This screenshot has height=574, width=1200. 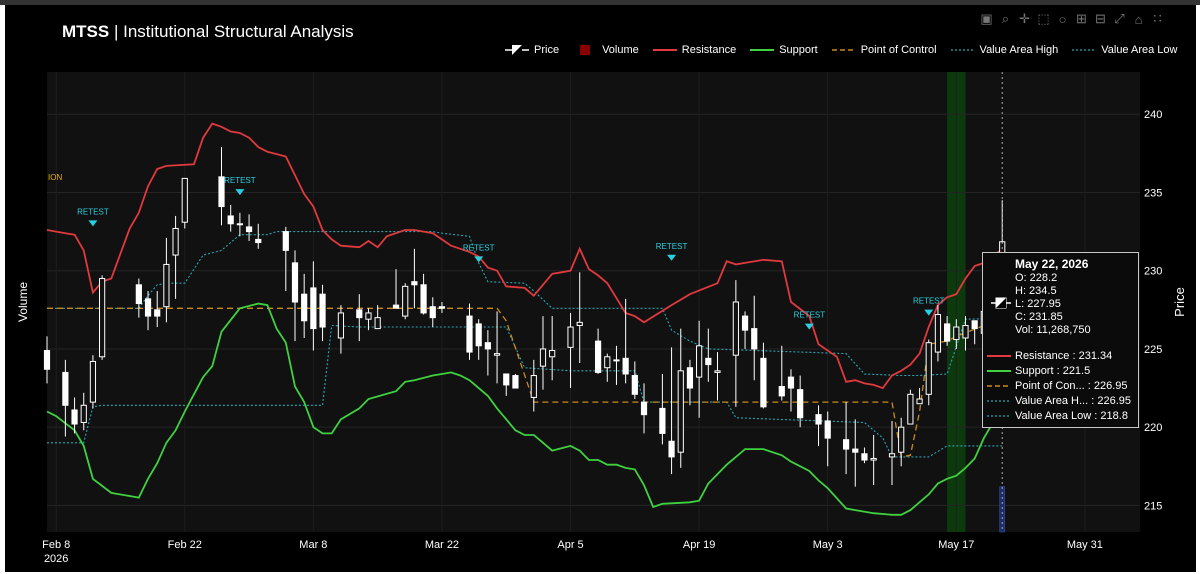 What do you see at coordinates (1153, 350) in the screenshot?
I see `y-tick-label: 225` at bounding box center [1153, 350].